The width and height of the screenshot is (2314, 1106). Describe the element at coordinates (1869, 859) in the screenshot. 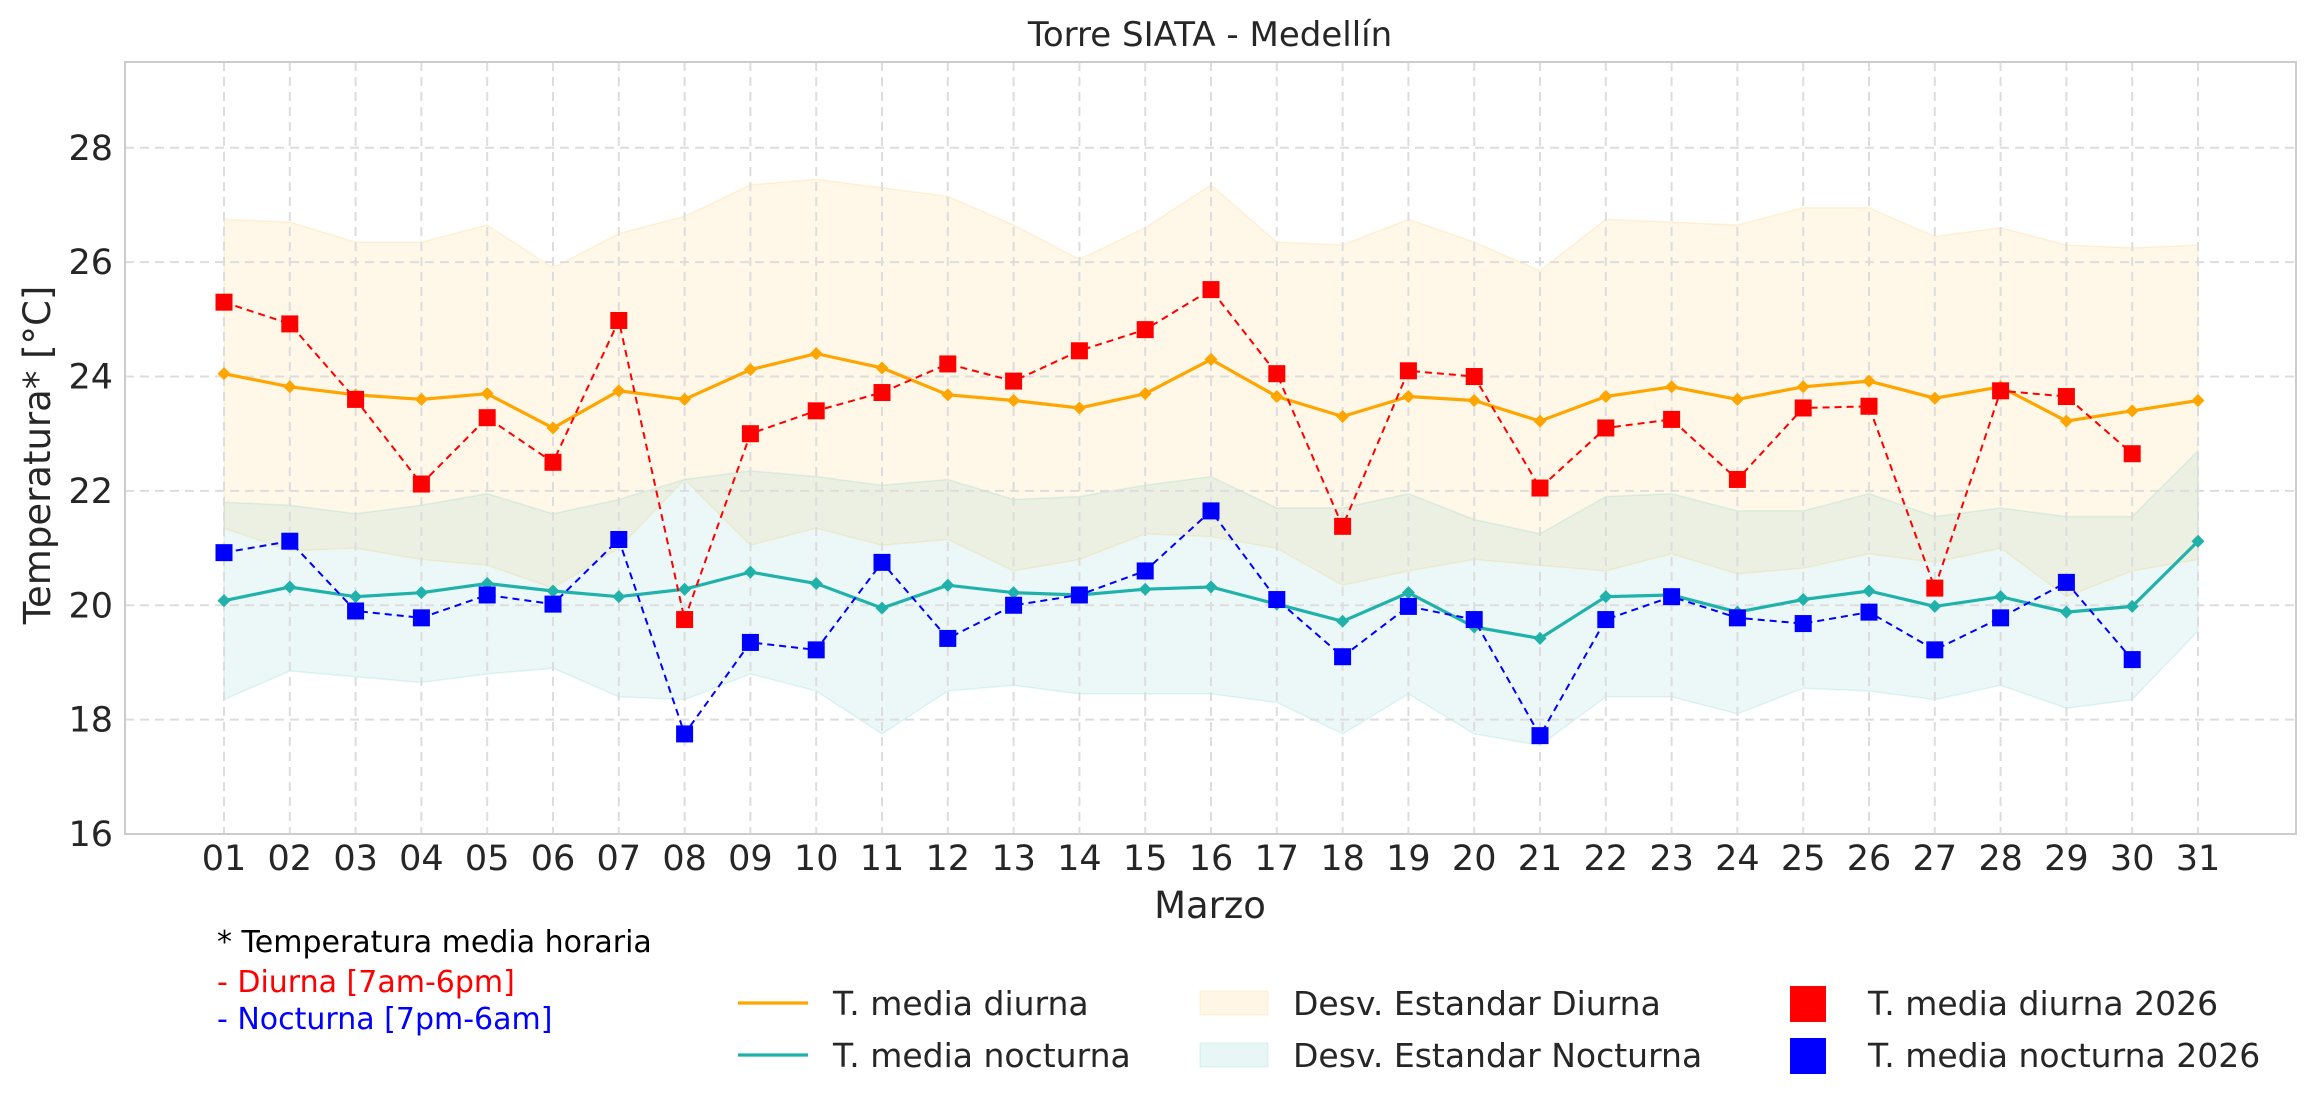

I see `x-tick-label: 26` at that location.